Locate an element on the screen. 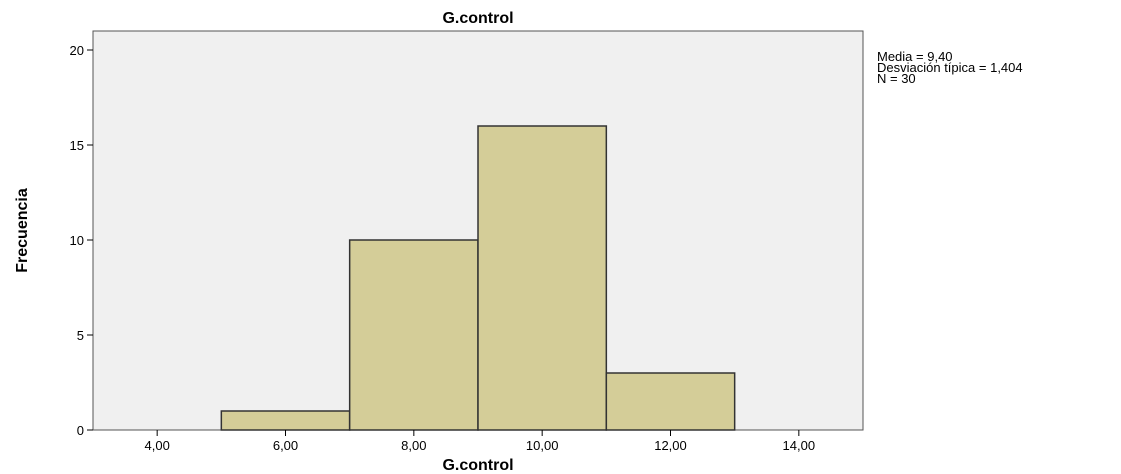 This screenshot has width=1121, height=474. stat-std-dev: Desviación típica = 1,404 is located at coordinates (950, 67).